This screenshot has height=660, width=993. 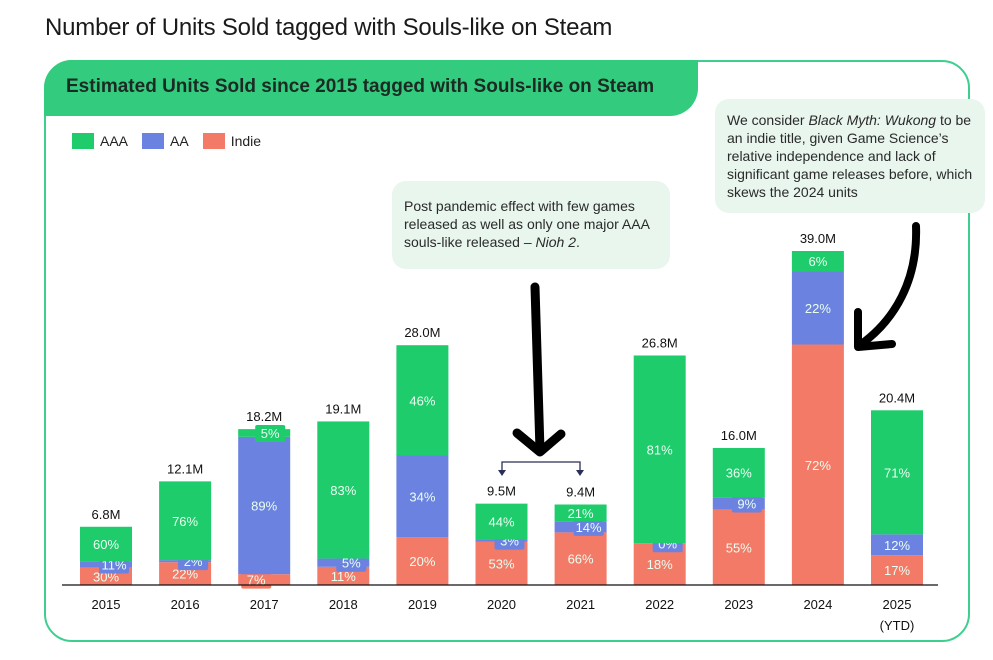 What do you see at coordinates (422, 332) in the screenshot?
I see `total-label-2019: 28.0M` at bounding box center [422, 332].